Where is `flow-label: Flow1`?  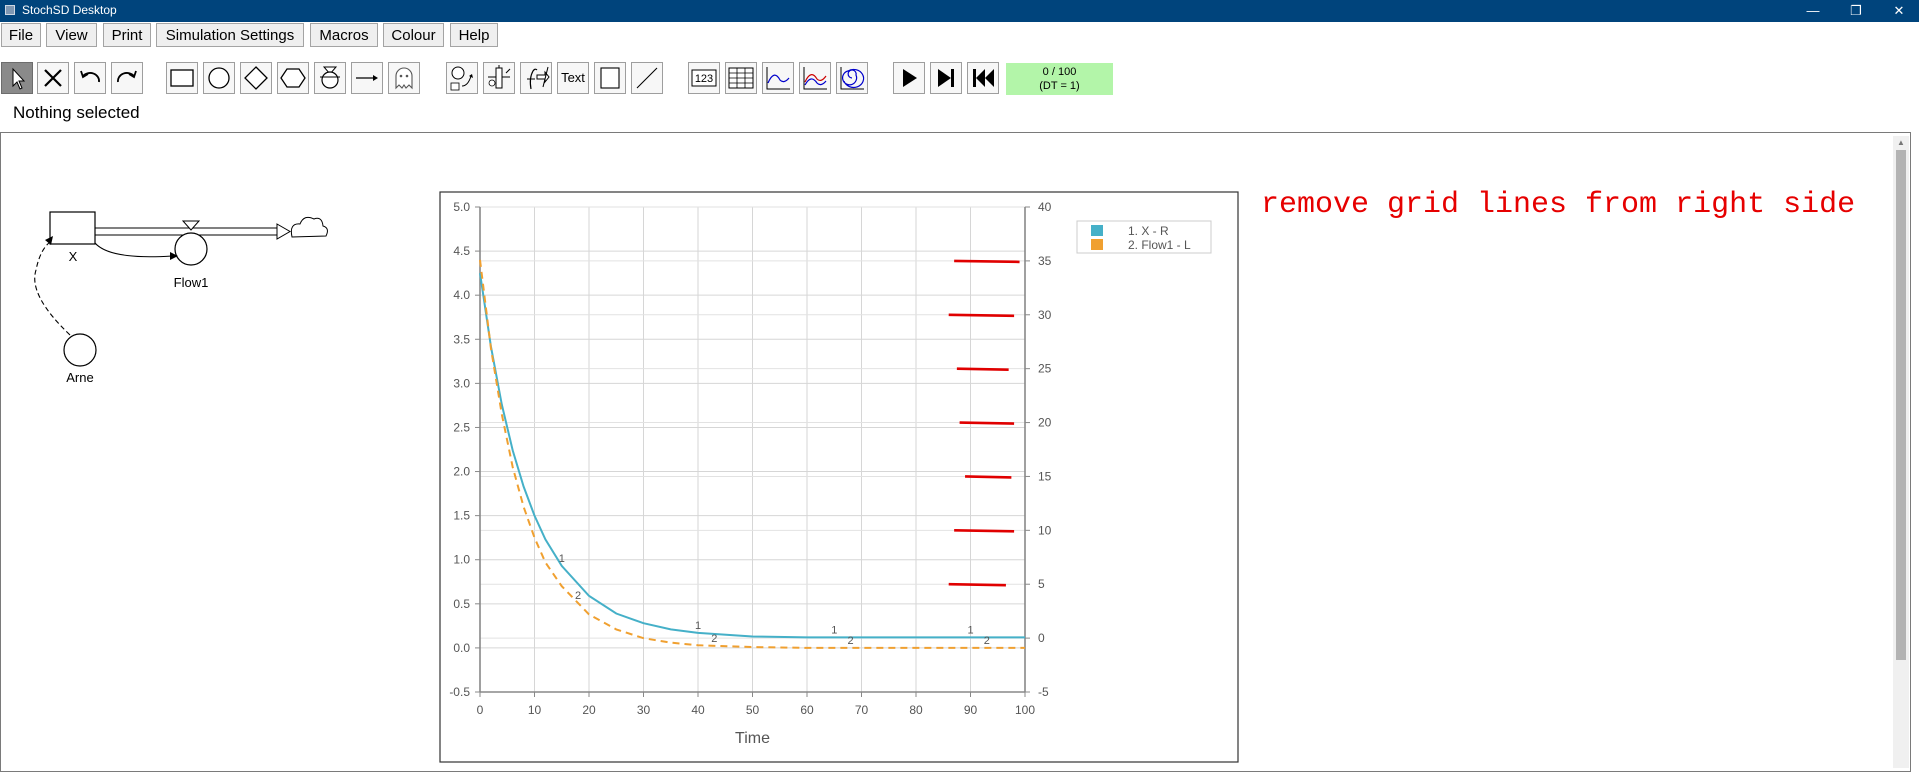 flow-label: Flow1 is located at coordinates (191, 282).